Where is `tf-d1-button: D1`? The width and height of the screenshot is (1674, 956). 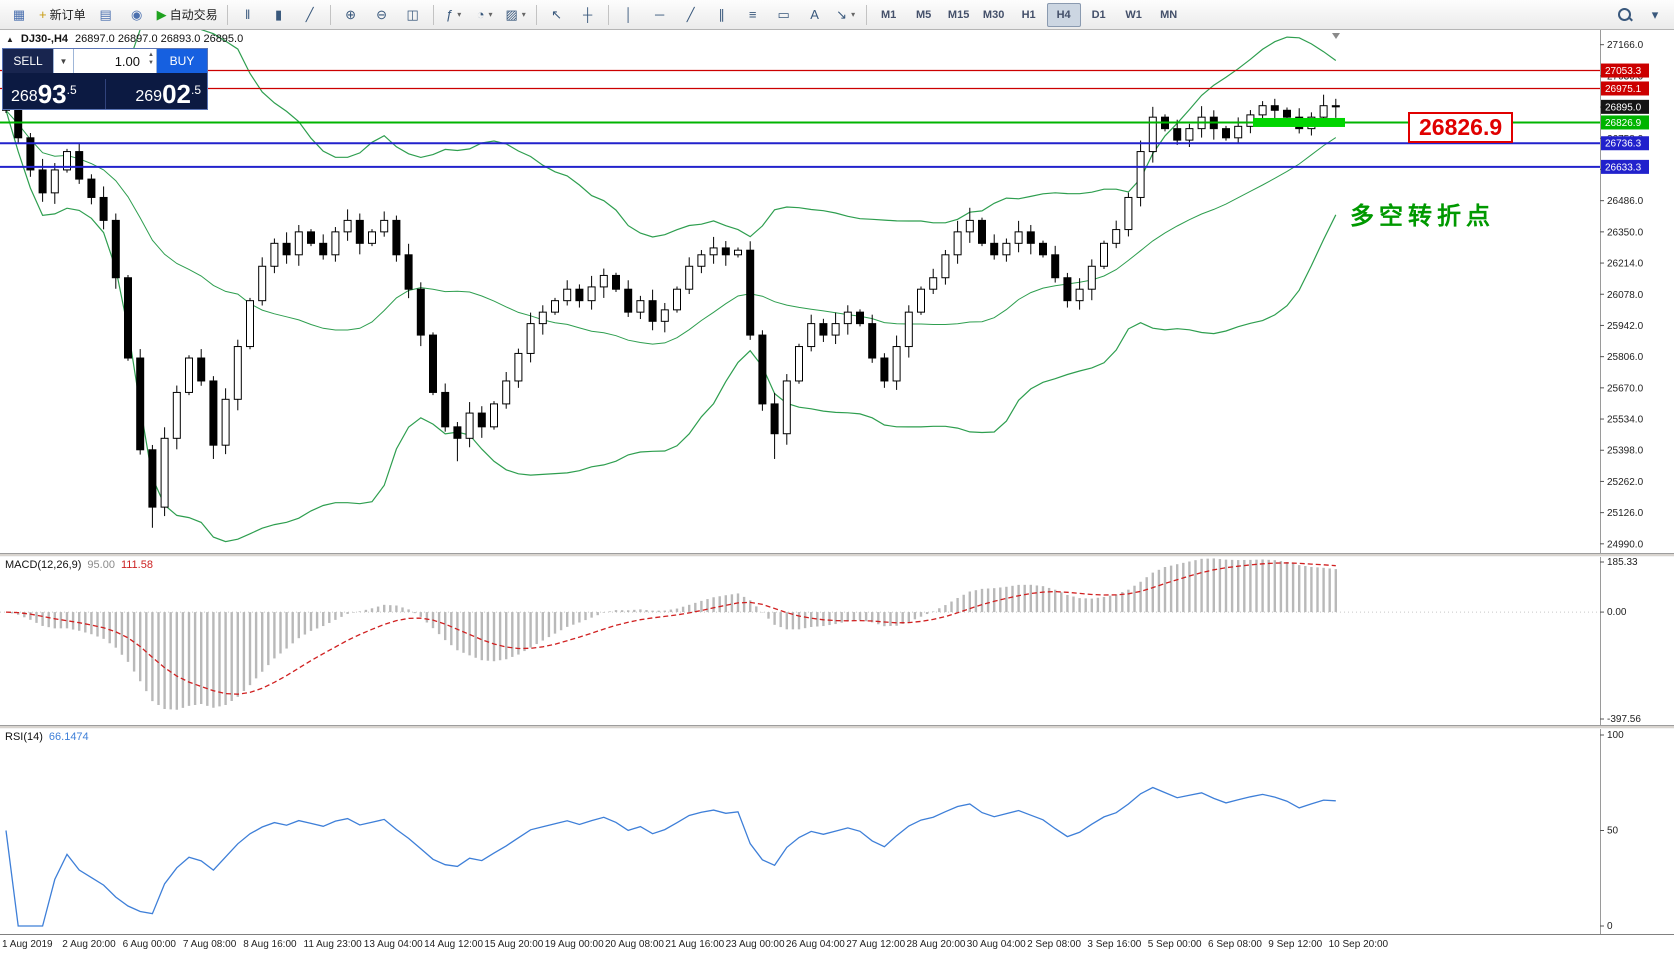
tf-d1-button: D1 is located at coordinates (1099, 15).